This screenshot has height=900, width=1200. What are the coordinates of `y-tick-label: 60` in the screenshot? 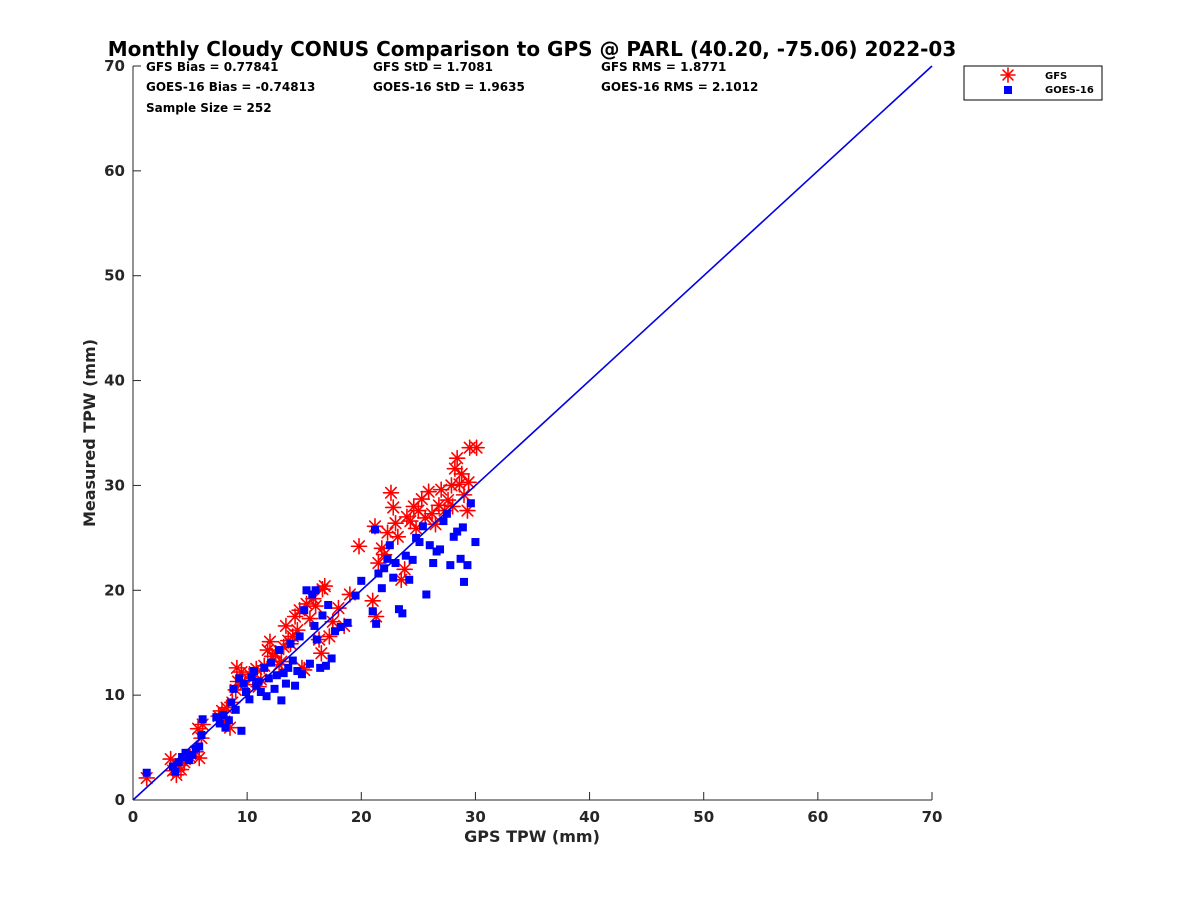 It's located at (114, 171).